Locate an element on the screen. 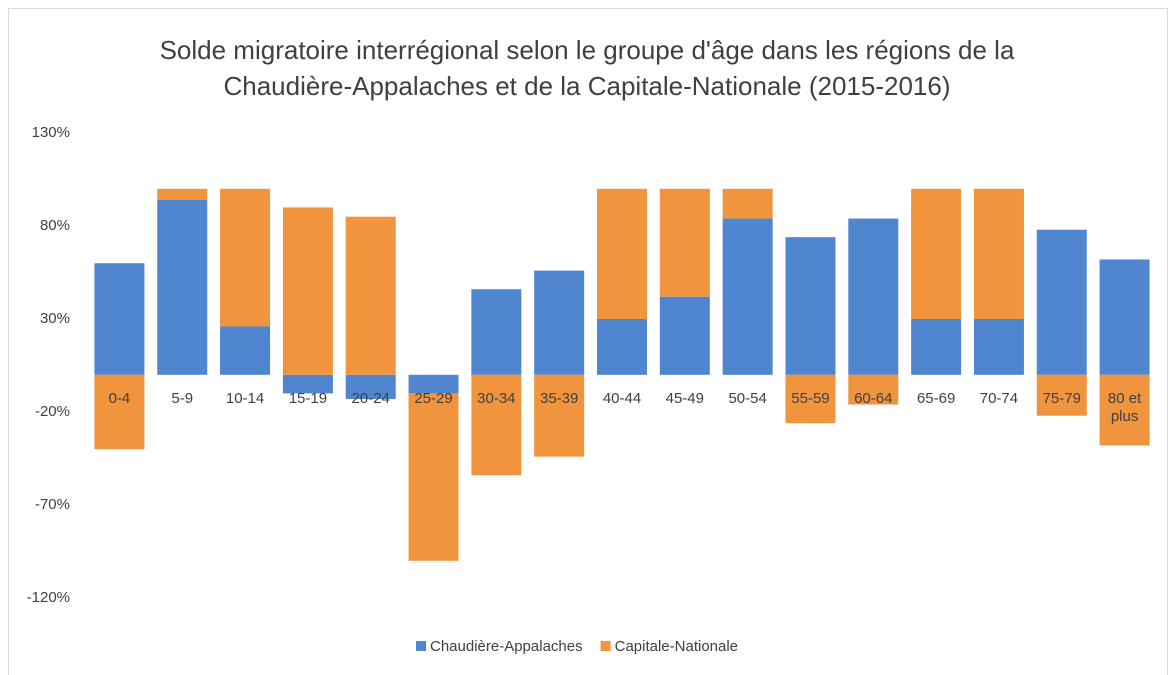 This screenshot has width=1174, height=675. x-tick-label: 20-24 is located at coordinates (370, 398).